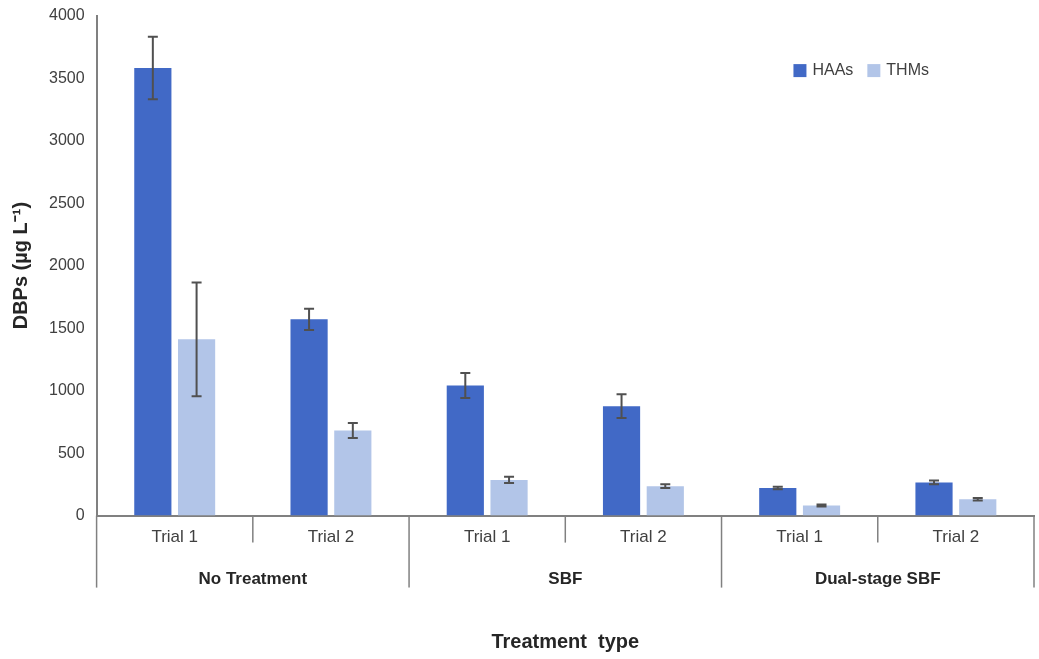  Describe the element at coordinates (67, 140) in the screenshot. I see `y-tick-label: 3000` at that location.